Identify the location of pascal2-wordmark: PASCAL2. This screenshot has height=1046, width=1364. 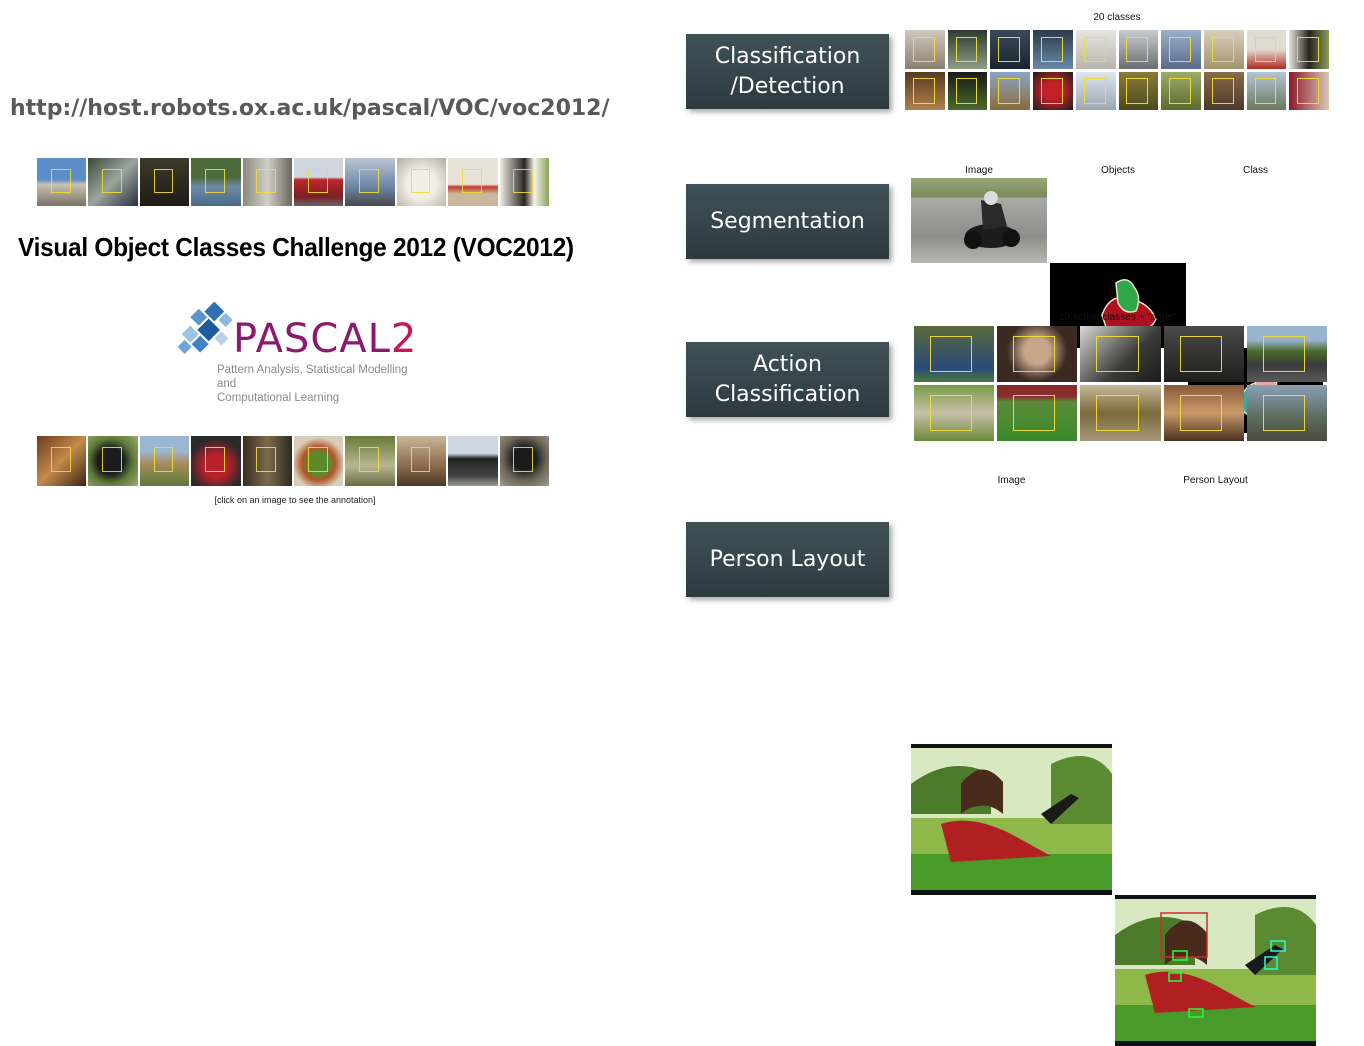
(325, 339).